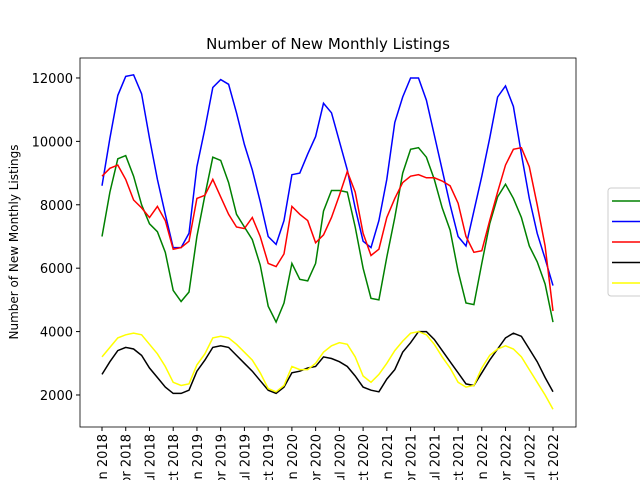 Image resolution: width=640 pixels, height=480 pixels. I want to click on x-tick-label: Jul 2022, so click(530, 457).